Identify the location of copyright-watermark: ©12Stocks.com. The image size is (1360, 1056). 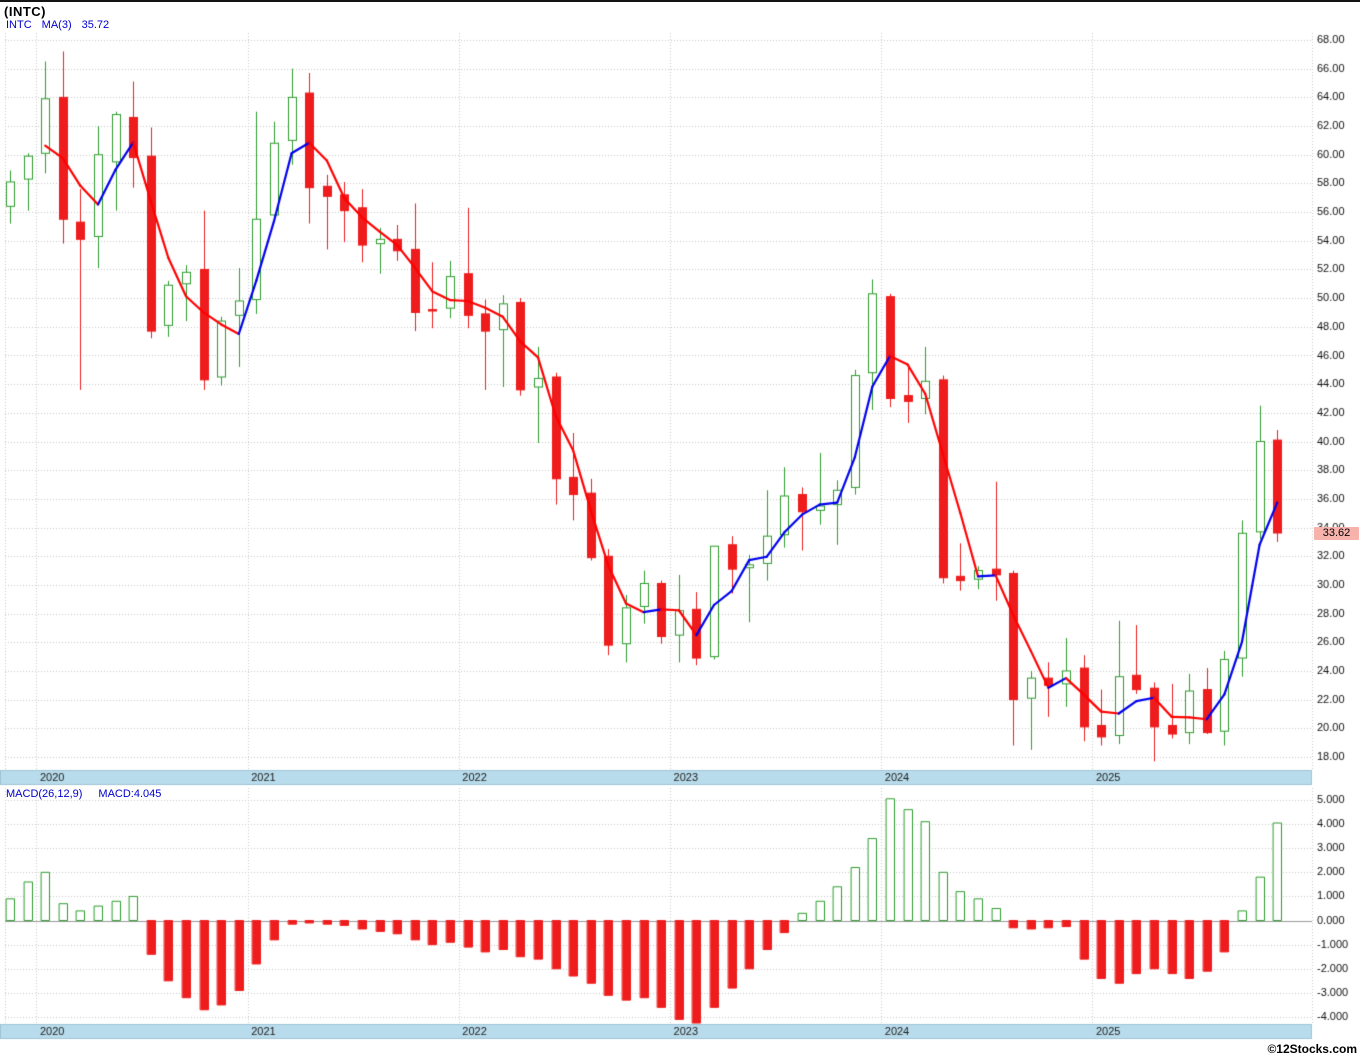
(1312, 1049).